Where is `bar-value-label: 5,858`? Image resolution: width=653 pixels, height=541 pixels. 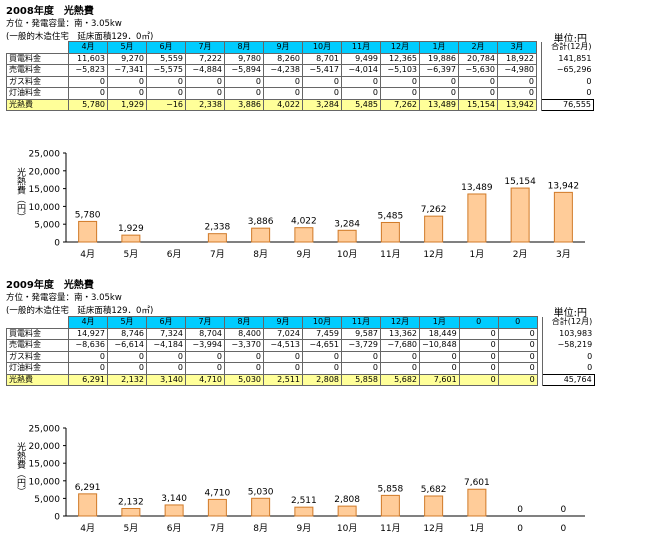 bar-value-label: 5,858 is located at coordinates (390, 489).